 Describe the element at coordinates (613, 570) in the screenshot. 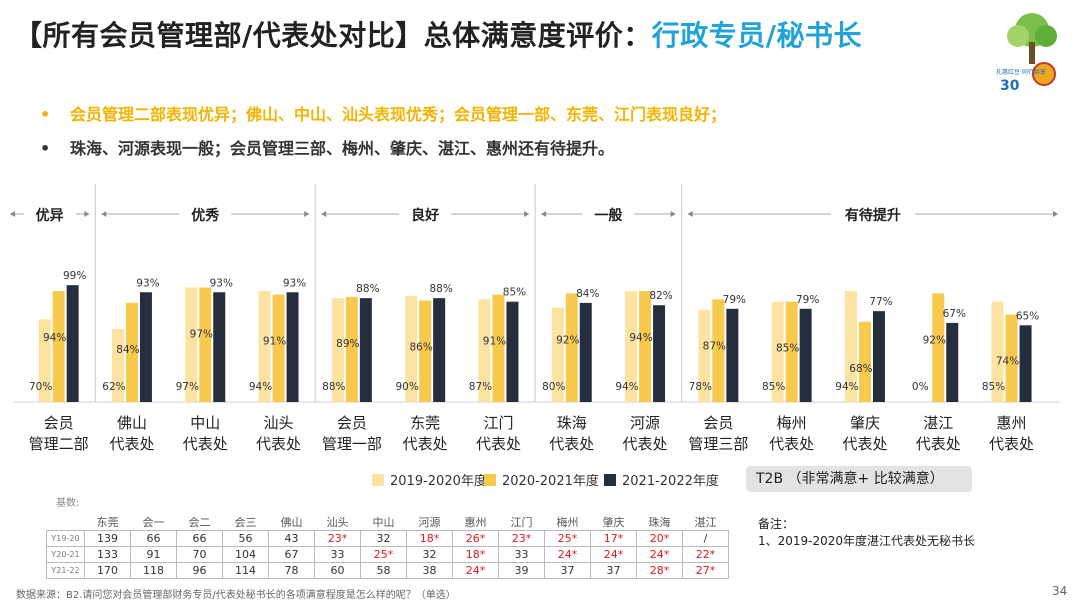

I see `base-cell: 37` at that location.